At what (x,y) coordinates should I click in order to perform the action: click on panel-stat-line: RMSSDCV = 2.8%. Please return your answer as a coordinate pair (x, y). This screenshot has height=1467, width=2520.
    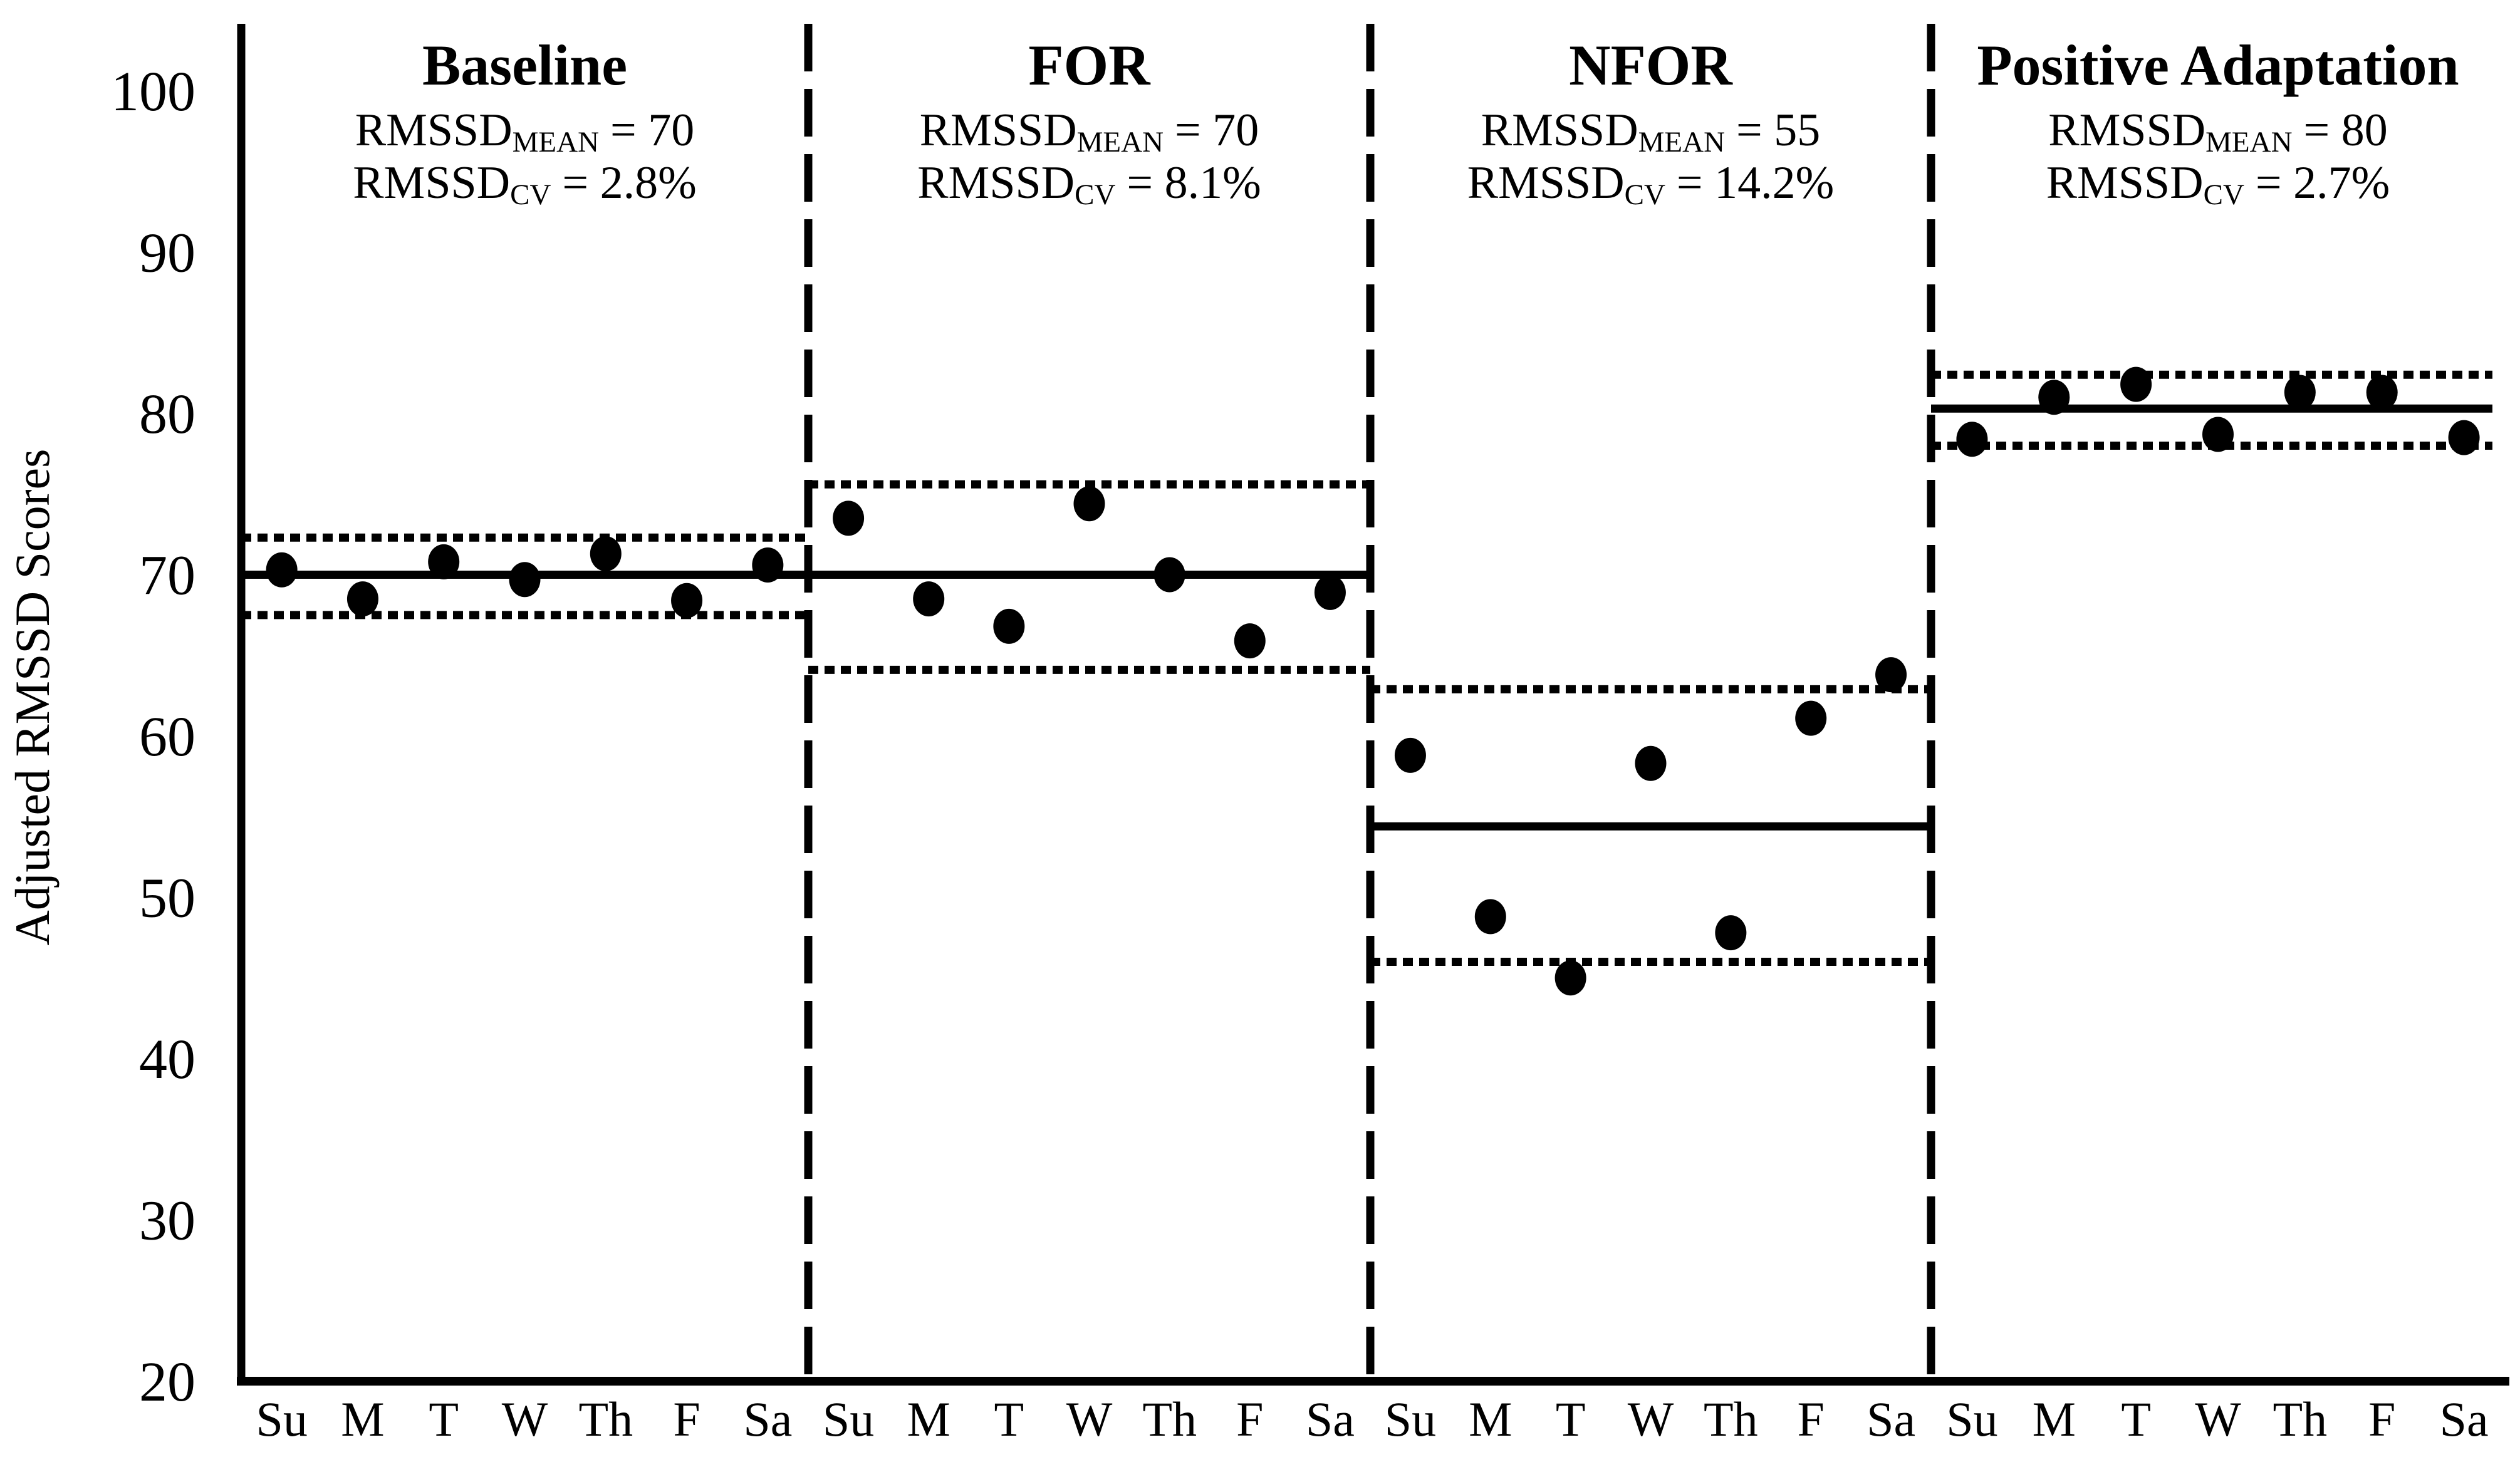
    Looking at the image, I should click on (525, 184).